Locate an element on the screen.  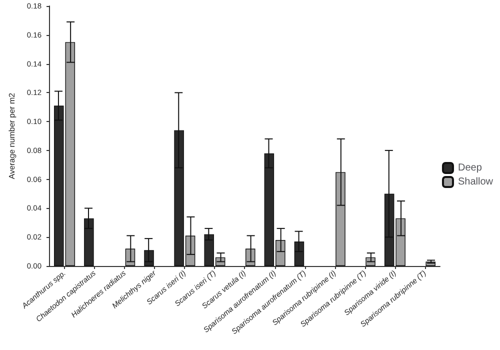
y-axis-title: Average number per m2 is located at coordinates (12, 136).